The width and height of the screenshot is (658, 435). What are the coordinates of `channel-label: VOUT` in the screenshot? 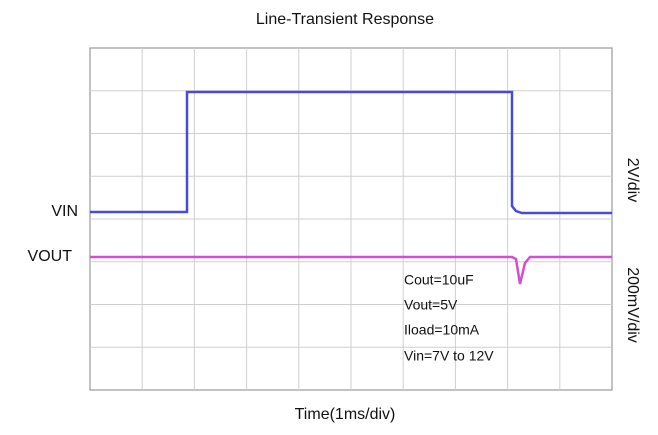 It's located at (50, 256).